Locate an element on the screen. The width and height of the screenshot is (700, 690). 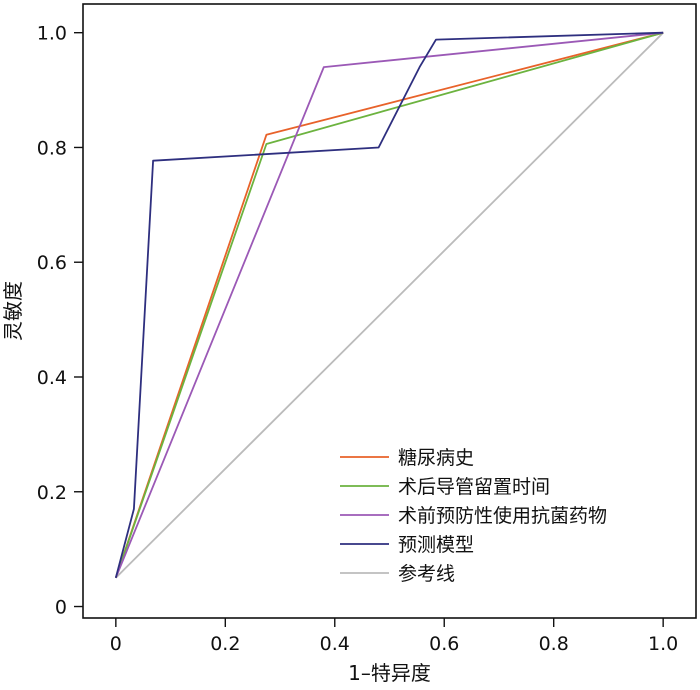
legend-label: 术后导管留置时间 is located at coordinates (474, 487).